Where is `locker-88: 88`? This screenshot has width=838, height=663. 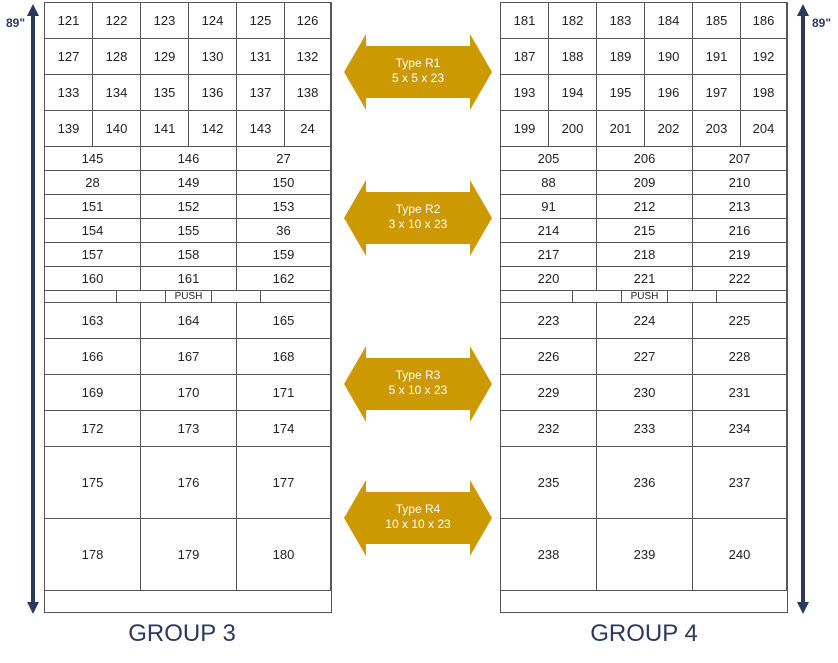
locker-88: 88 is located at coordinates (549, 183).